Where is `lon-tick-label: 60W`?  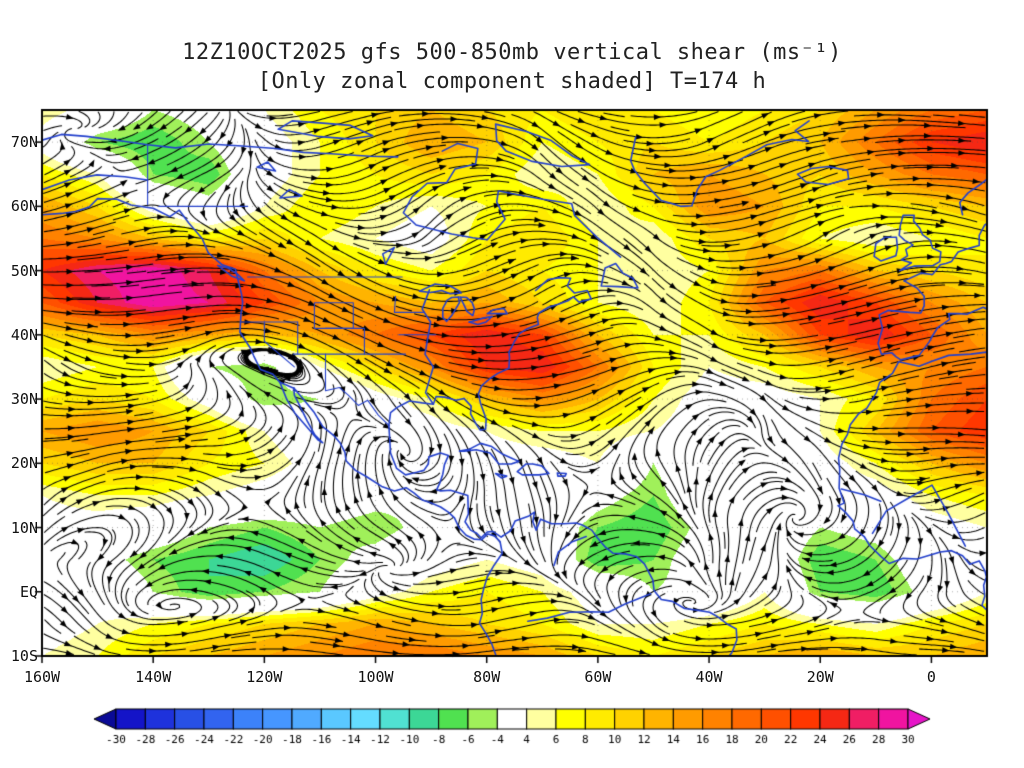 lon-tick-label: 60W is located at coordinates (598, 677).